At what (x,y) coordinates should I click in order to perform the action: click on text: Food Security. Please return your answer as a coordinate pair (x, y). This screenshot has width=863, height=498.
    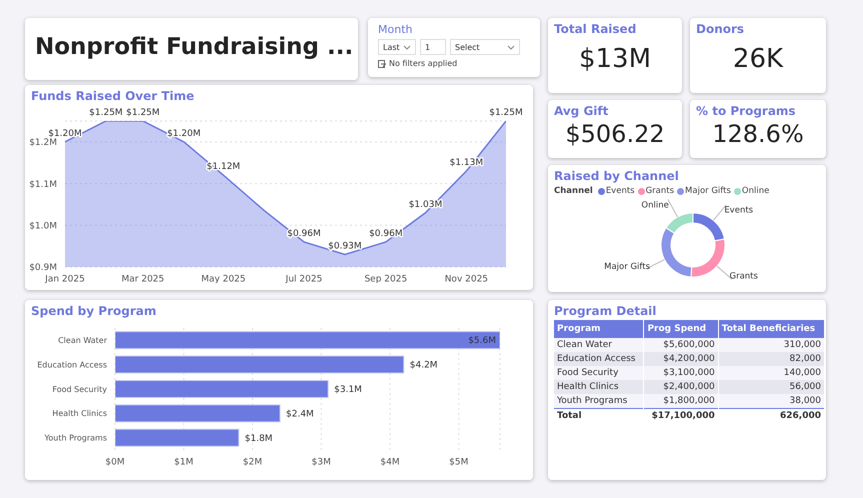
    Looking at the image, I should click on (588, 373).